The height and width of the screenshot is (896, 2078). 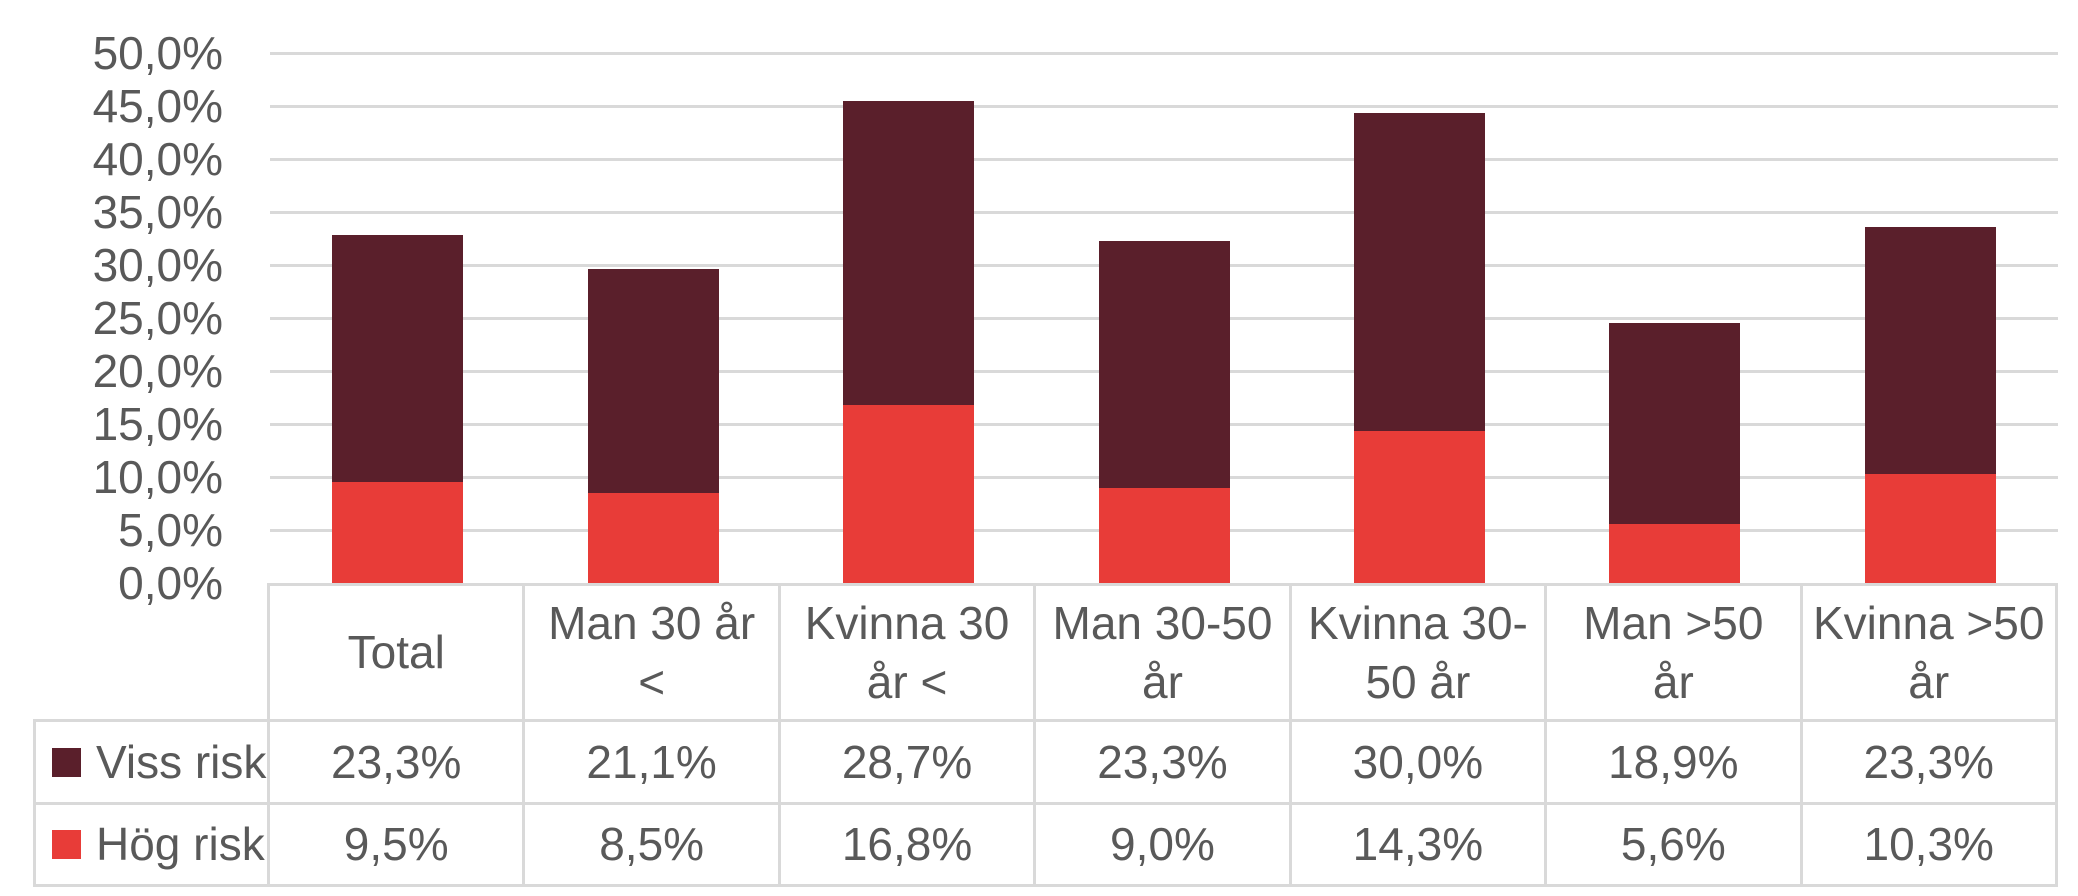 What do you see at coordinates (157, 212) in the screenshot?
I see `y-axis-tick-label: 35,0%` at bounding box center [157, 212].